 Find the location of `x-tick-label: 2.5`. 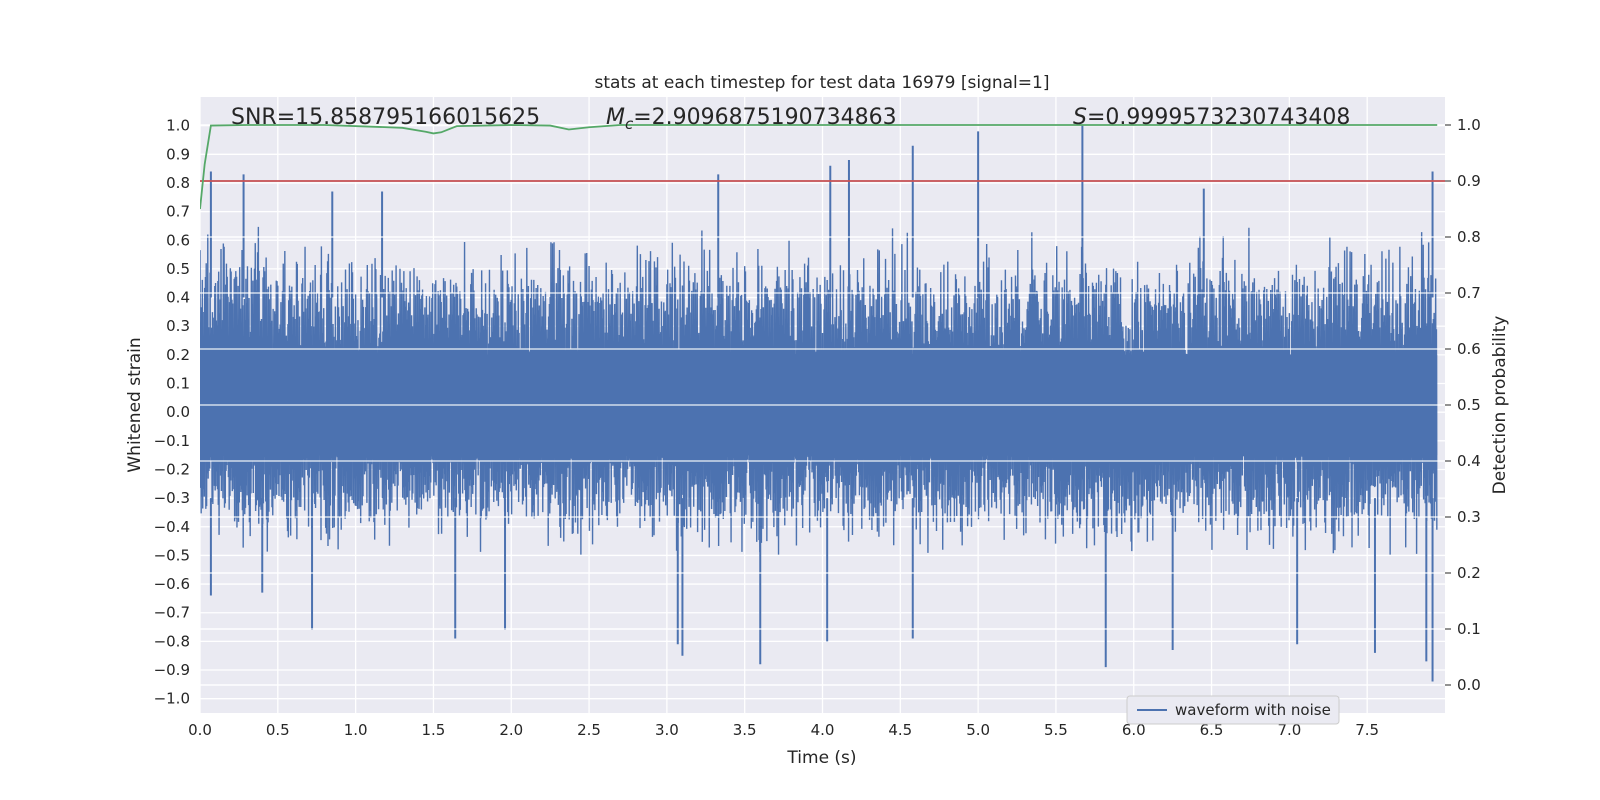

x-tick-label: 2.5 is located at coordinates (589, 730).